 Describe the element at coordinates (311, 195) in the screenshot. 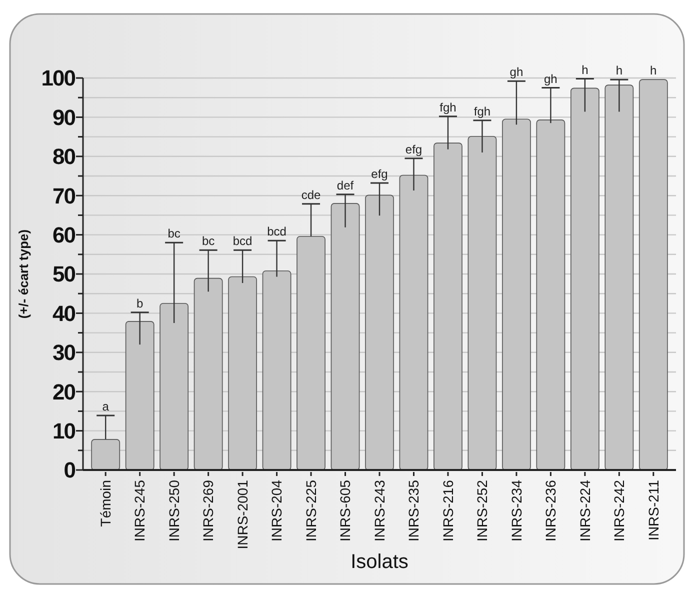

I see `annotation: cde` at that location.